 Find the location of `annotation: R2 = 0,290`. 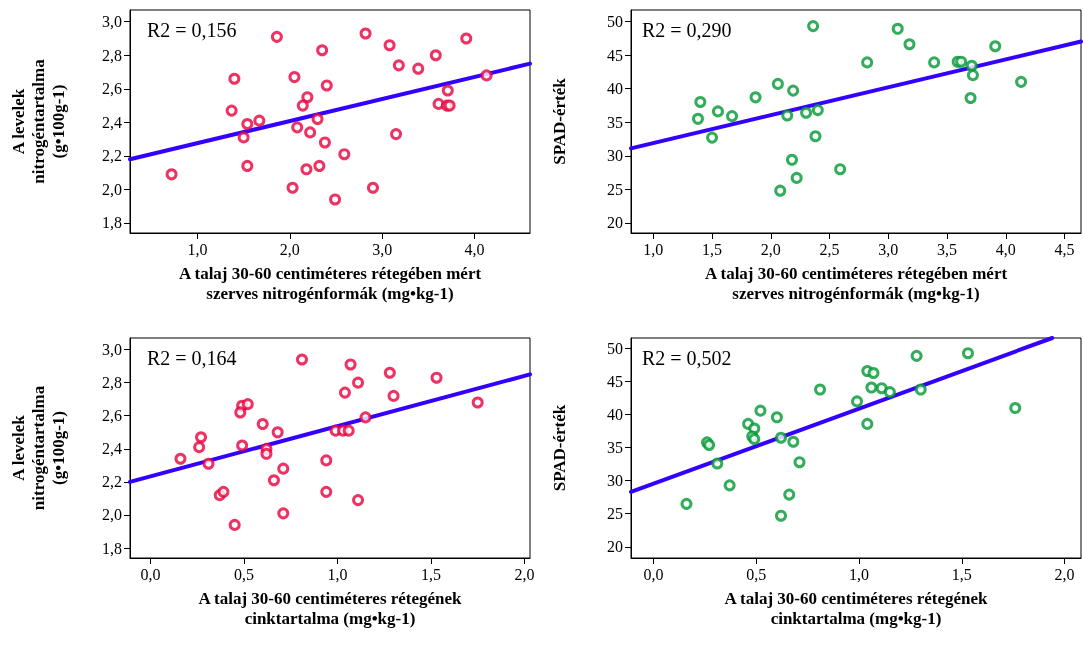

annotation: R2 = 0,290 is located at coordinates (687, 30).